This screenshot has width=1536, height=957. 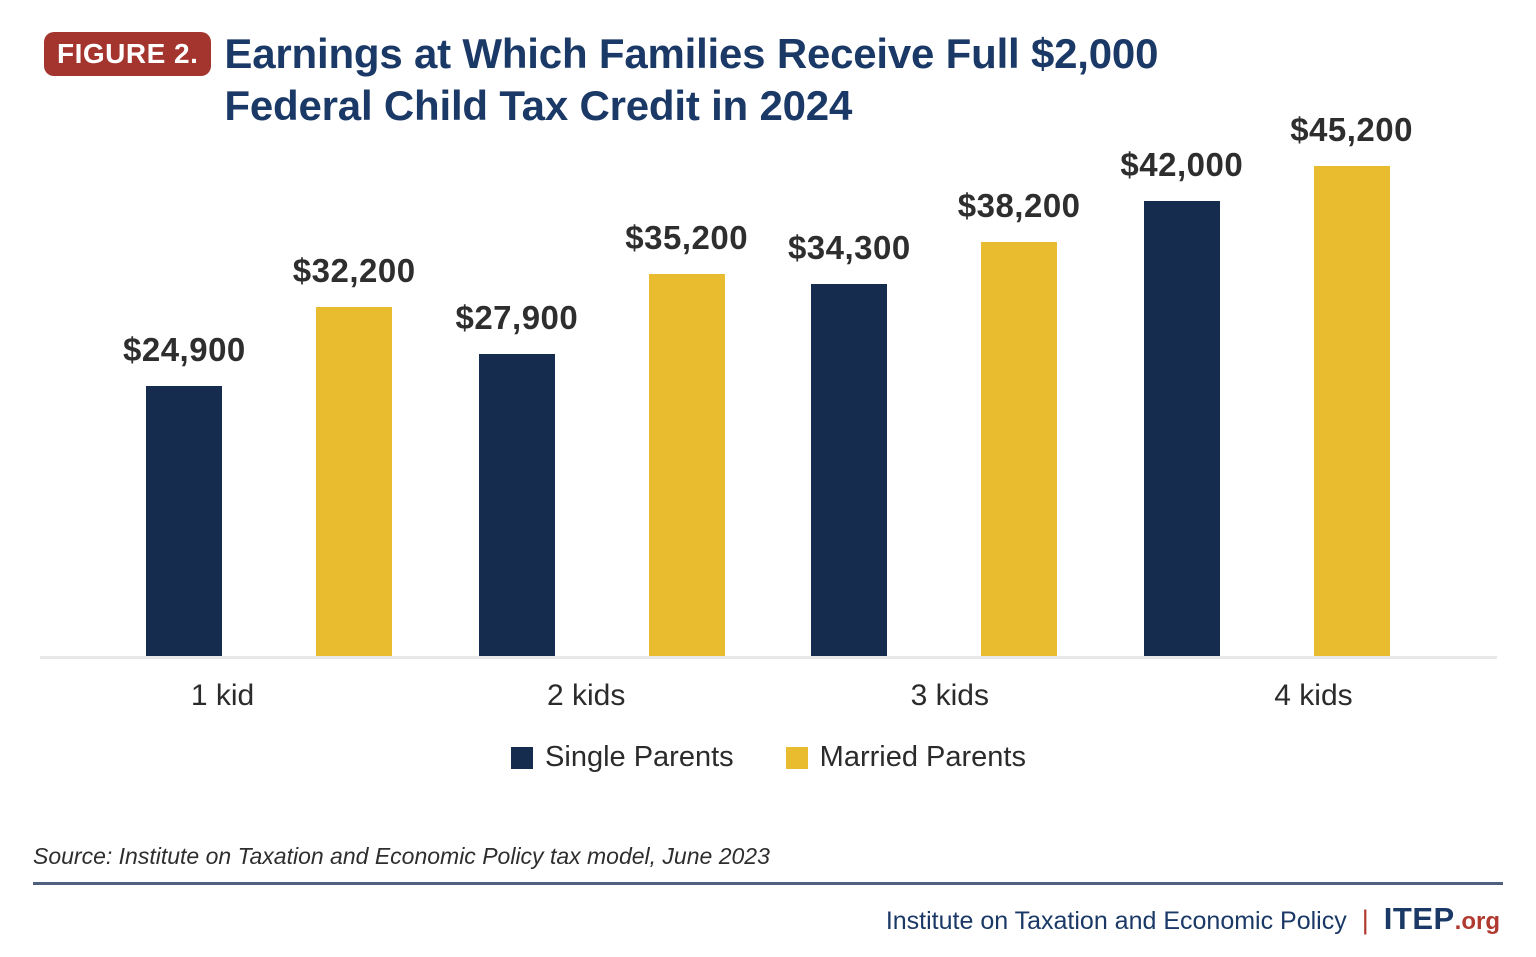 I want to click on bar-value-label-single-parents-2-kids: $27,900, so click(x=517, y=317).